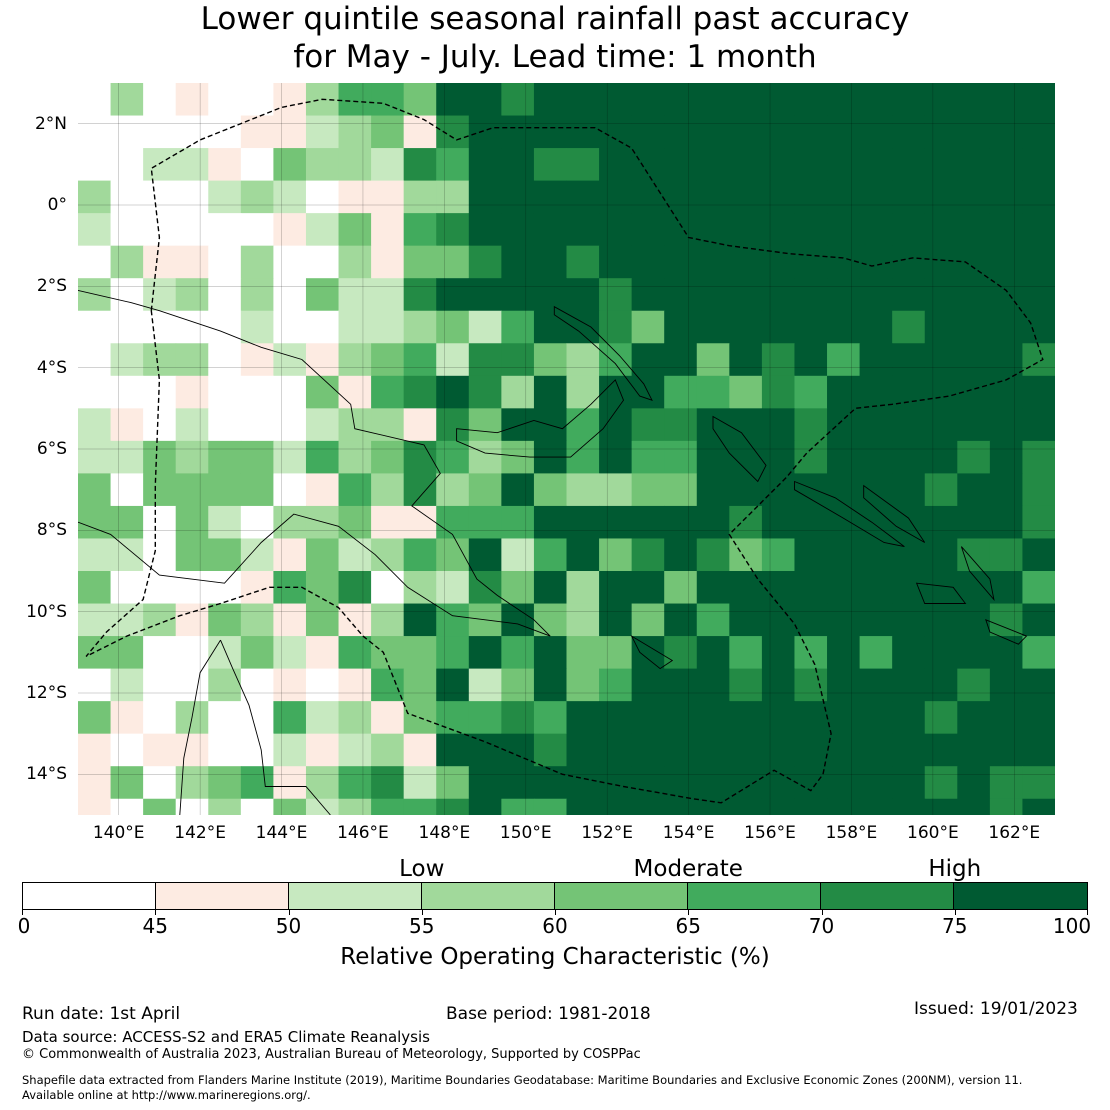 This screenshot has height=1110, width=1110. Describe the element at coordinates (849, 514) in the screenshot. I see `coastline-santa-isabel` at that location.